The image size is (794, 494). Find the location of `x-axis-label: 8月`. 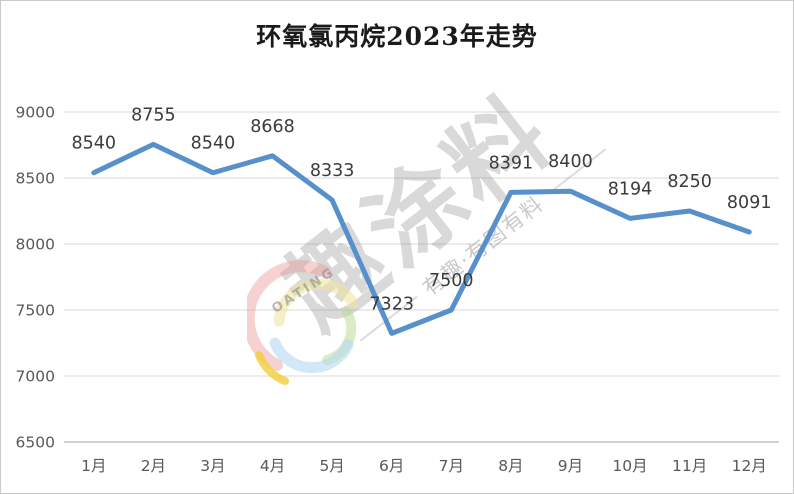

x-axis-label: 8月 is located at coordinates (510, 466).